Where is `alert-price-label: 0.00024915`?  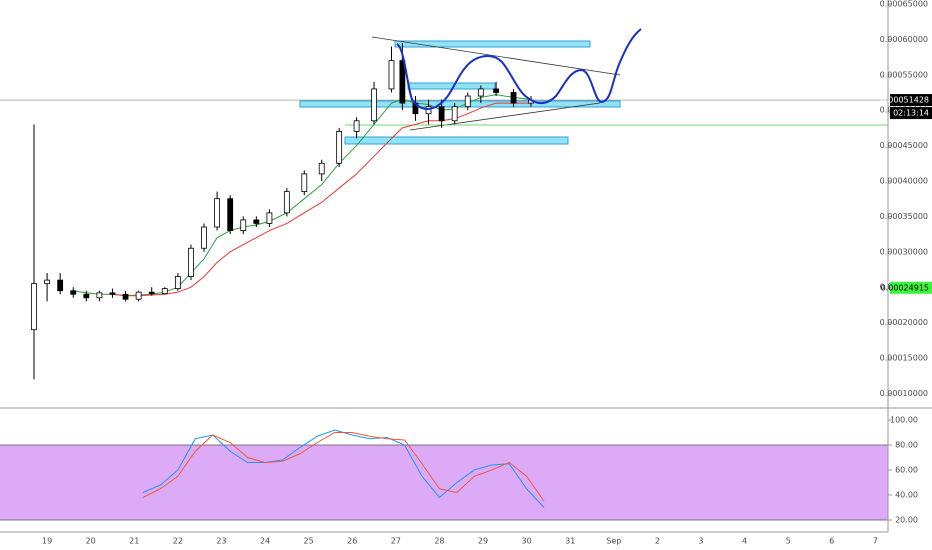
alert-price-label: 0.00024915 is located at coordinates (905, 287).